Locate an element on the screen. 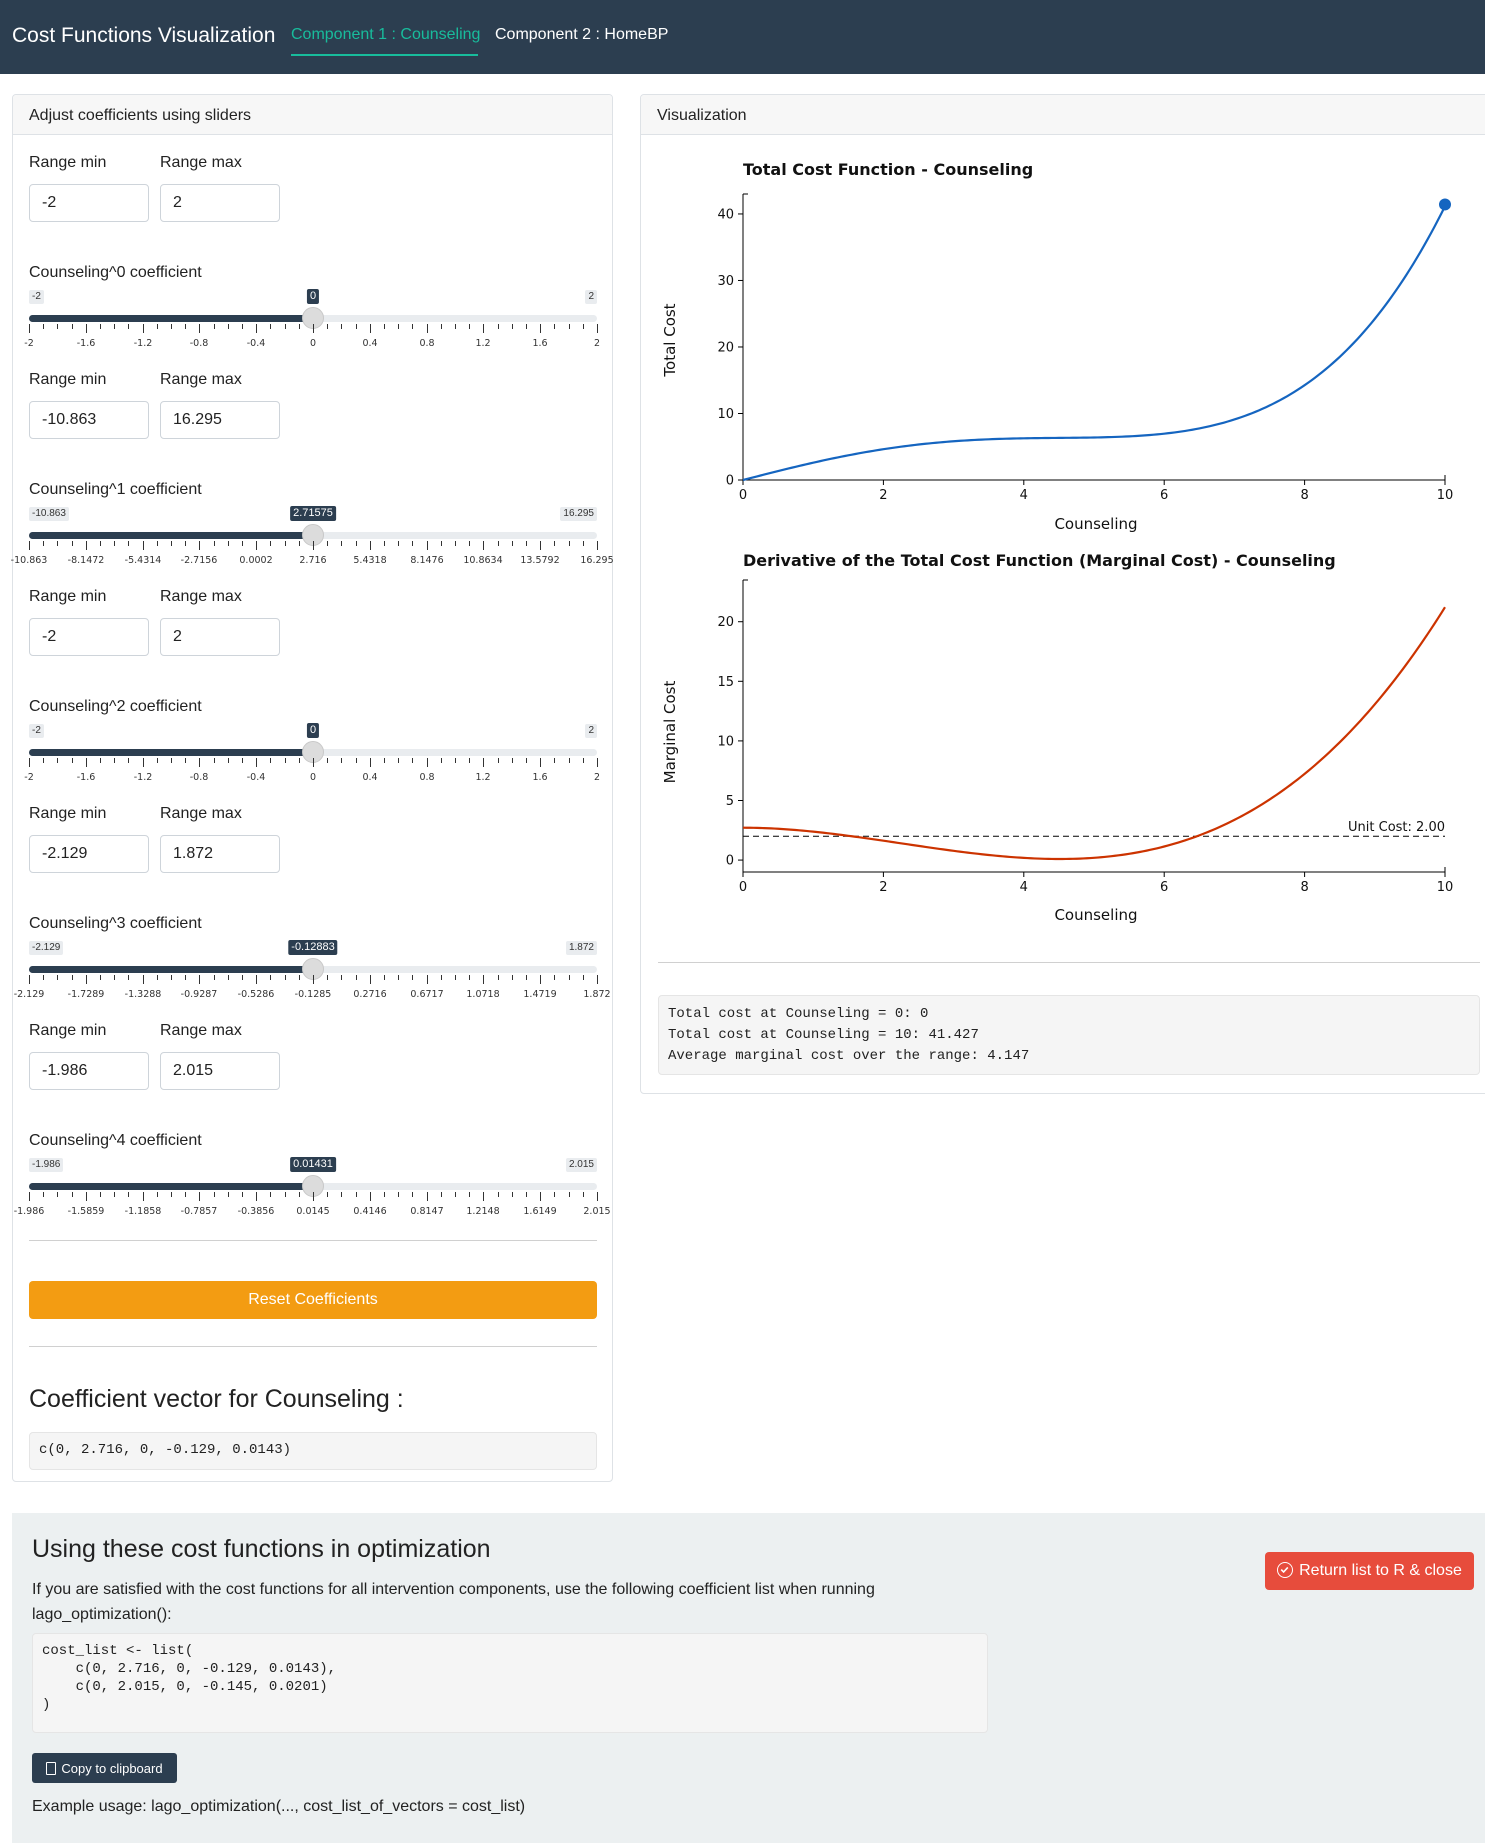 The image size is (1485, 1843). coefficient-label: Counseling^0 coefficient is located at coordinates (115, 272).